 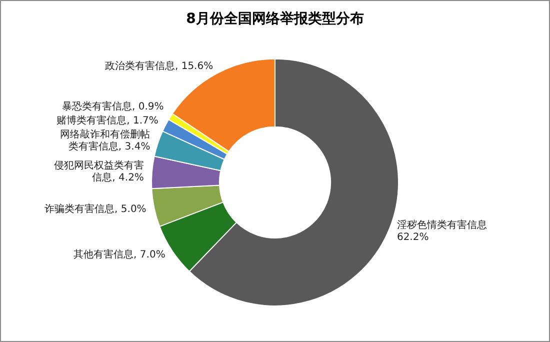 I want to click on slice-label: 侵犯网民权益类有害信息, 4.2%, so click(x=99, y=171).